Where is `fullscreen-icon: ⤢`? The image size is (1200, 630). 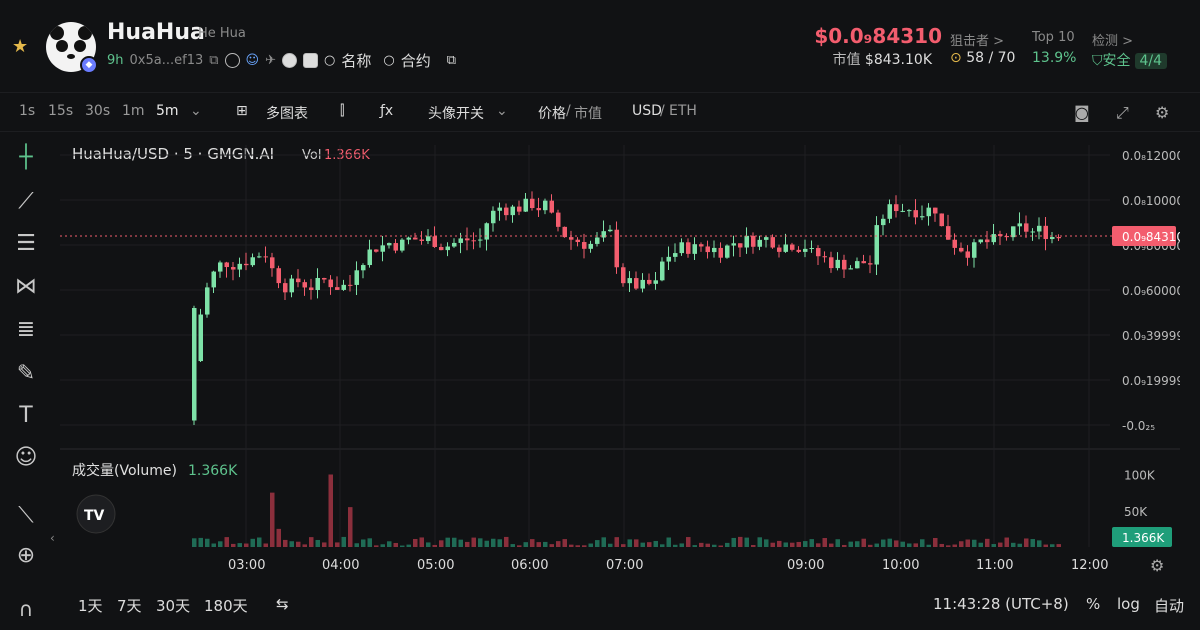
fullscreen-icon: ⤢ is located at coordinates (1122, 112).